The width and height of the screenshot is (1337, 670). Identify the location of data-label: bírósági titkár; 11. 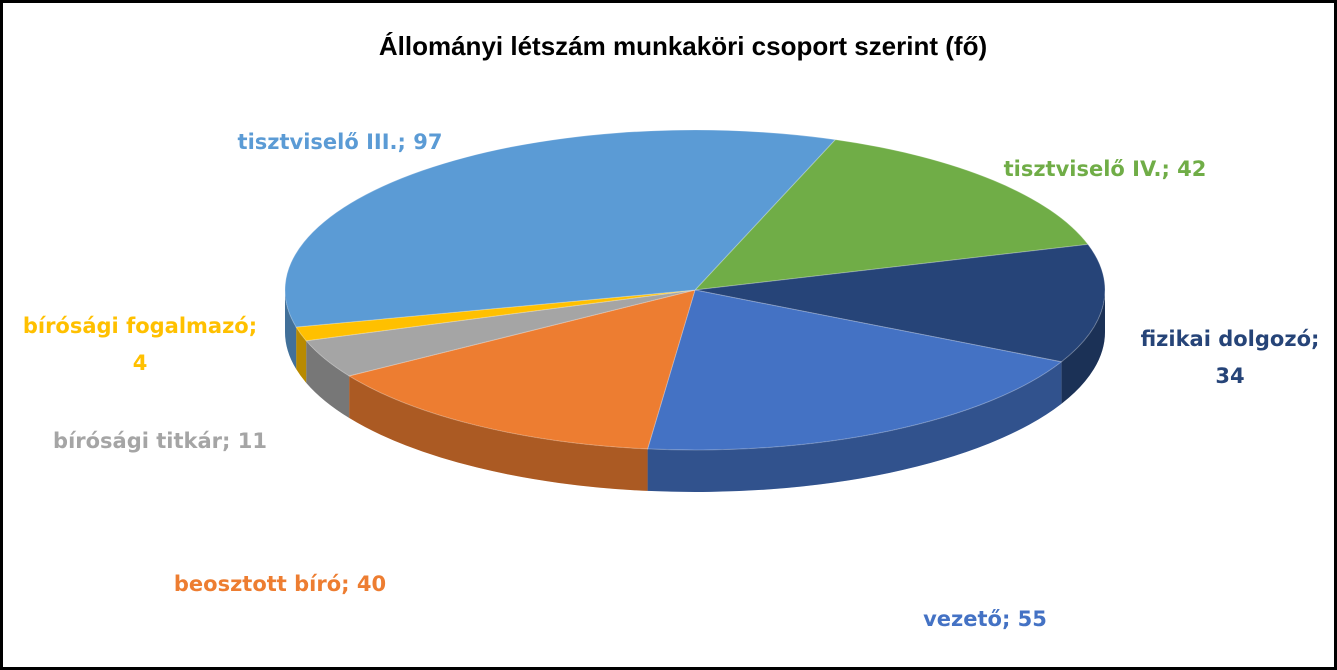
(160, 441).